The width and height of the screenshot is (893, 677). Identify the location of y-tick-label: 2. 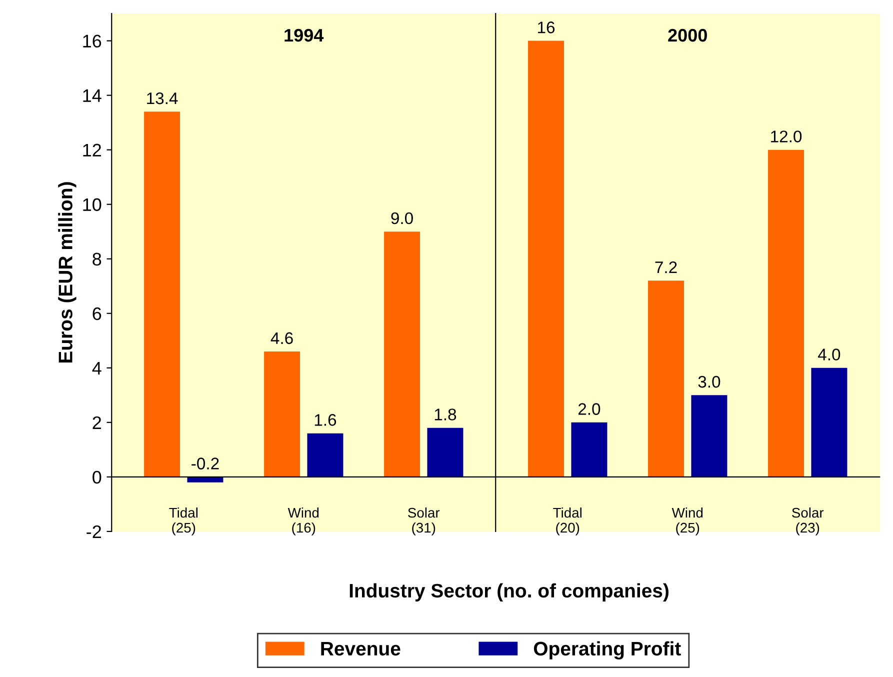
(96, 422).